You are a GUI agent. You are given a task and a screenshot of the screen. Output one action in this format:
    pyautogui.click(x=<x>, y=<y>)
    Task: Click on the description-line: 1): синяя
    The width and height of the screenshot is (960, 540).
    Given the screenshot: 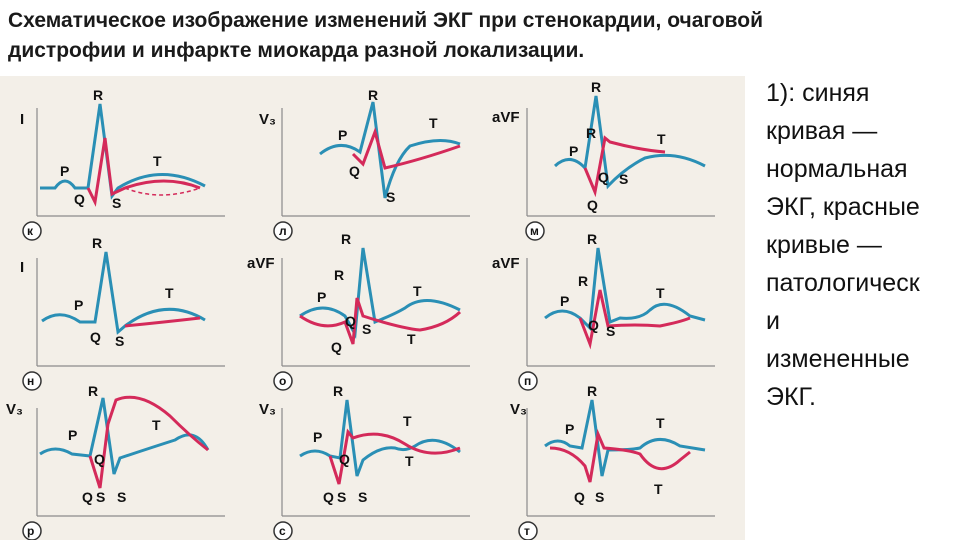 What is the action you would take?
    pyautogui.click(x=818, y=93)
    